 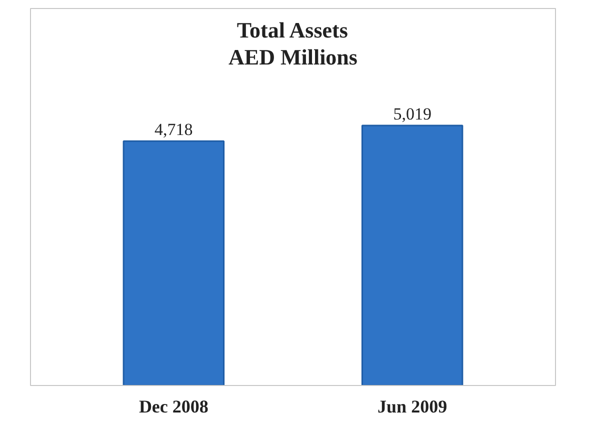 What do you see at coordinates (173, 406) in the screenshot?
I see `x-tick-label: Dec 2008` at bounding box center [173, 406].